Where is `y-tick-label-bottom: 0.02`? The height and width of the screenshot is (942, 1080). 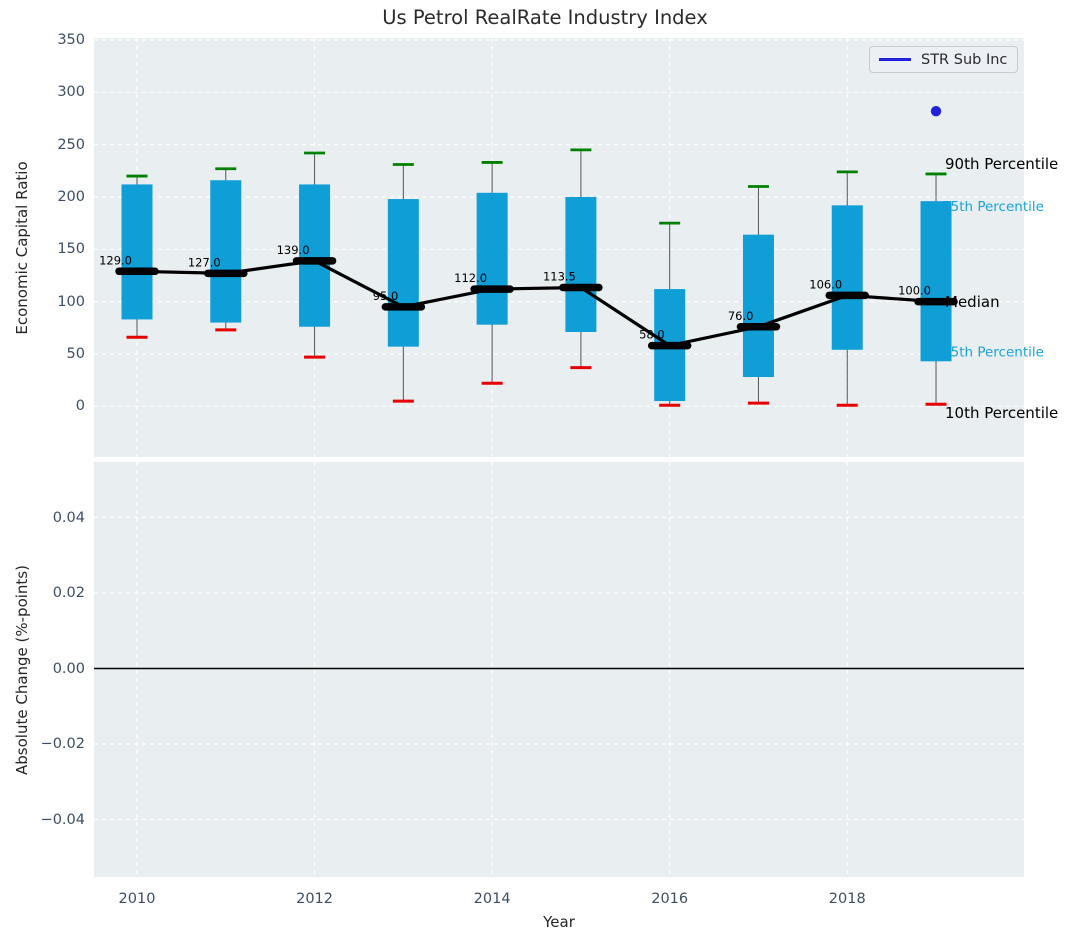
y-tick-label-bottom: 0.02 is located at coordinates (68, 593).